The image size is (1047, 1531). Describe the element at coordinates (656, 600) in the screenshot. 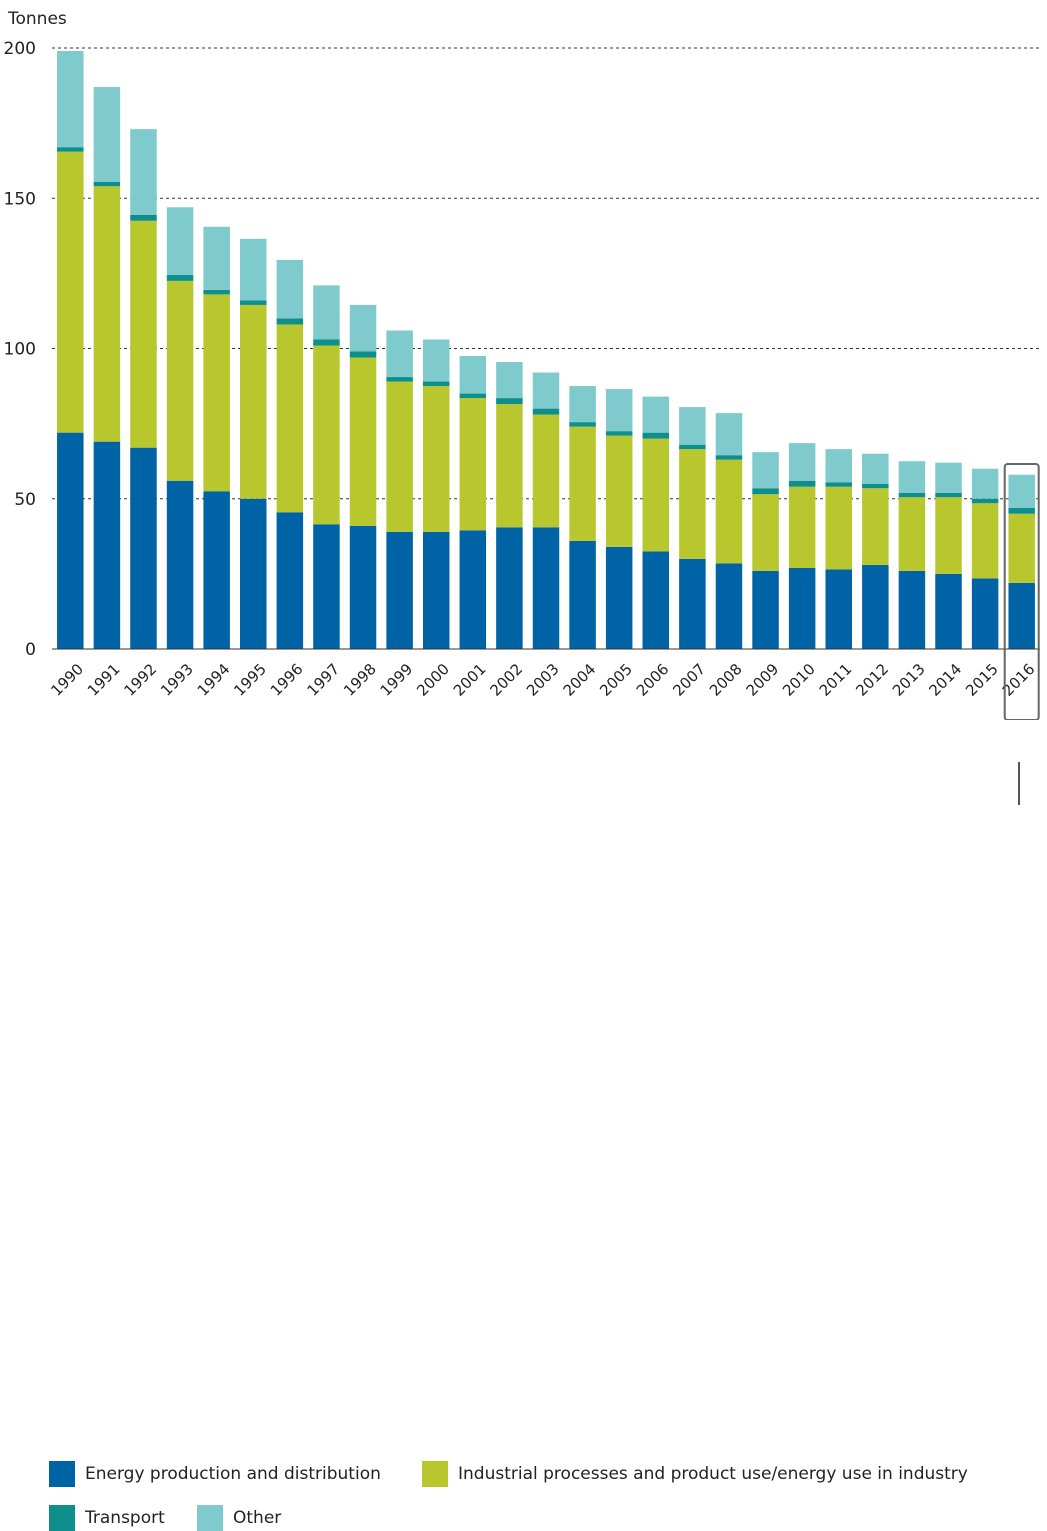

I see `bar-segment-2006-s0` at that location.